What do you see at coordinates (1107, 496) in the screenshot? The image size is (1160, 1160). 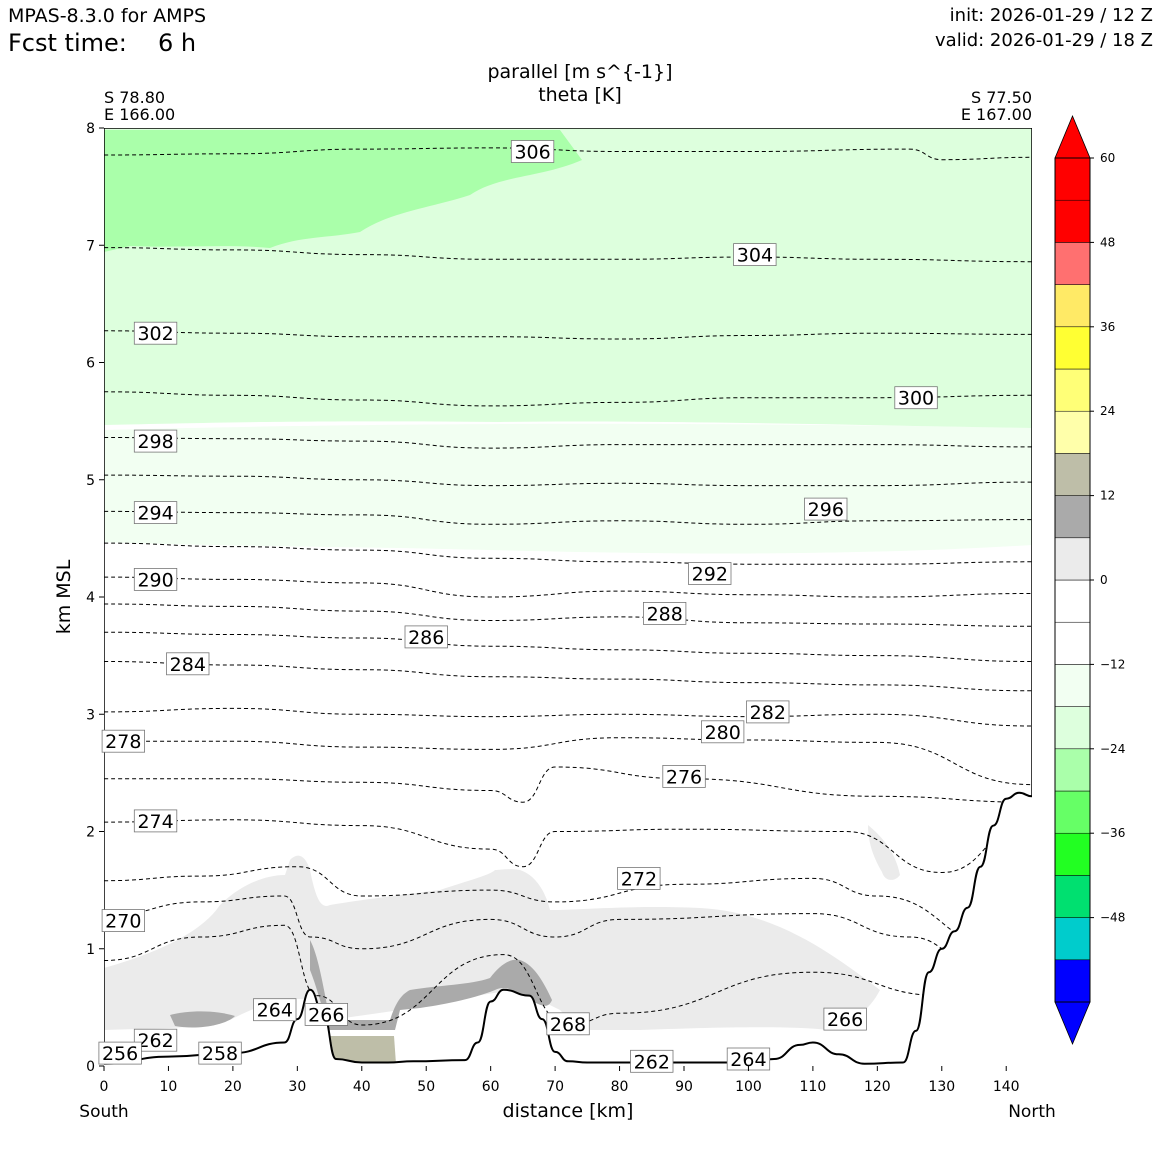 I see `colorbar-tick-label: 12` at bounding box center [1107, 496].